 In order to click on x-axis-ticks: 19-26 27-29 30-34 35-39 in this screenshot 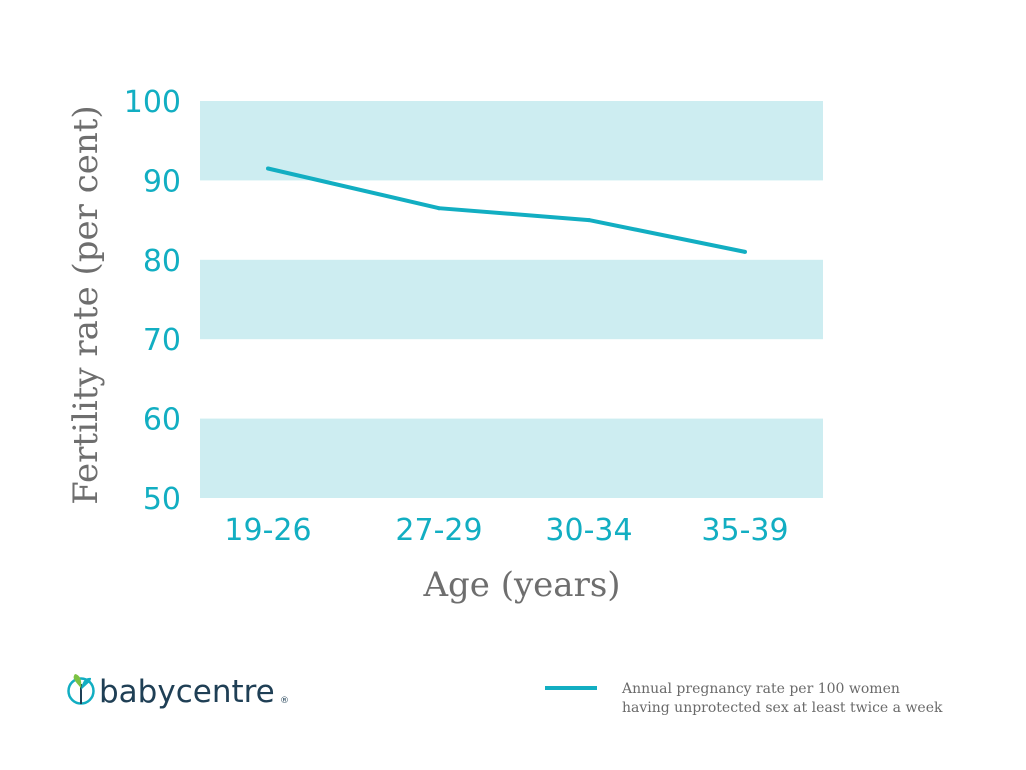, I will do `click(506, 530)`.